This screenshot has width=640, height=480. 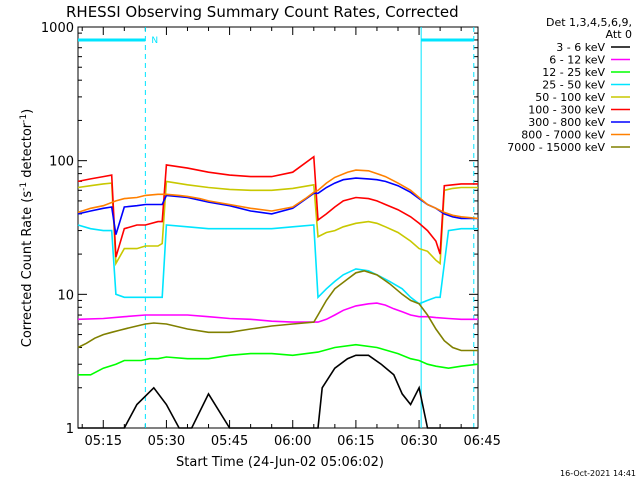 What do you see at coordinates (229, 441) in the screenshot?
I see `x-tick-label: 05:45` at bounding box center [229, 441].